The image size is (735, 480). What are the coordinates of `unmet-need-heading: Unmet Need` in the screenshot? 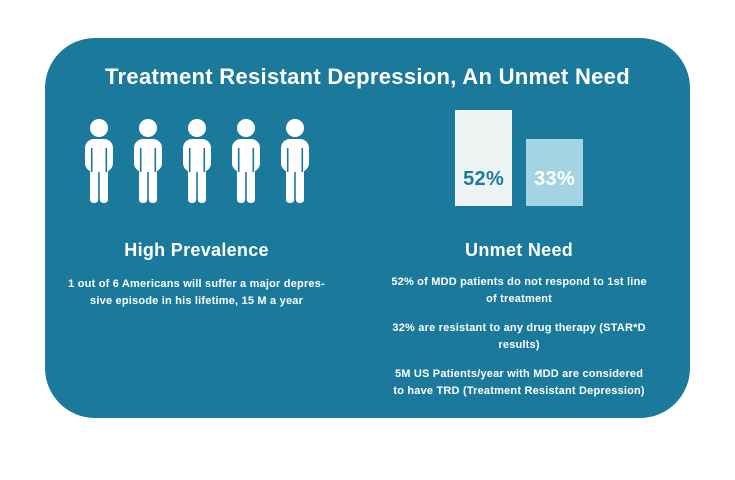 It's located at (519, 250).